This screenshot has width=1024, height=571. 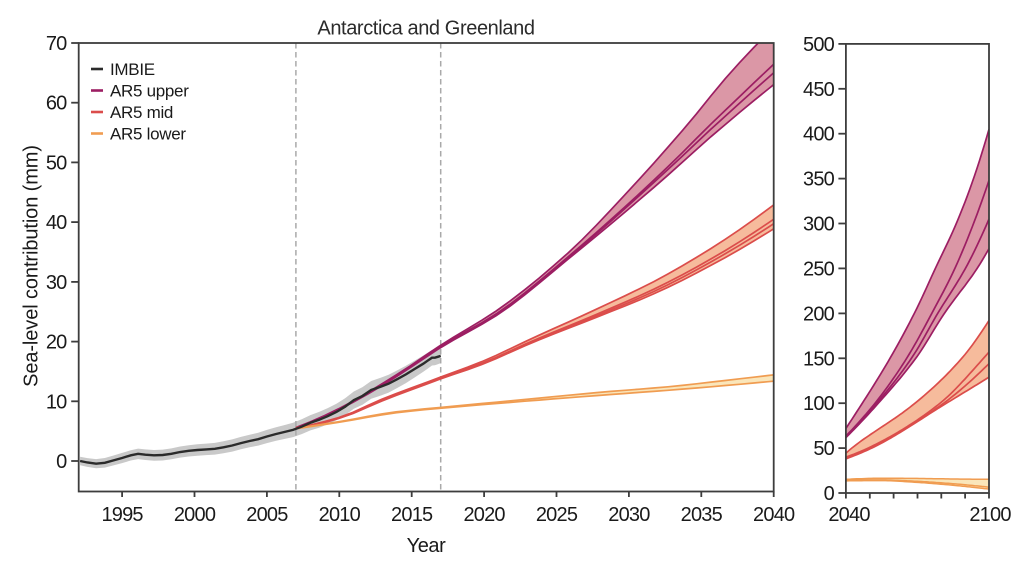 What do you see at coordinates (56, 104) in the screenshot?
I see `svg-text: 60` at bounding box center [56, 104].